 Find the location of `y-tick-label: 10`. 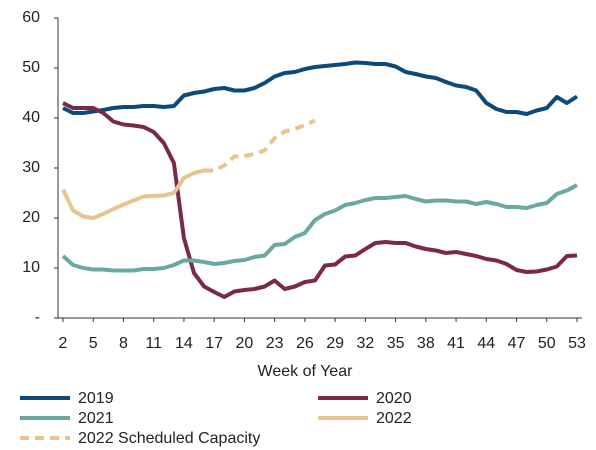

y-tick-label: 10 is located at coordinates (31, 267).